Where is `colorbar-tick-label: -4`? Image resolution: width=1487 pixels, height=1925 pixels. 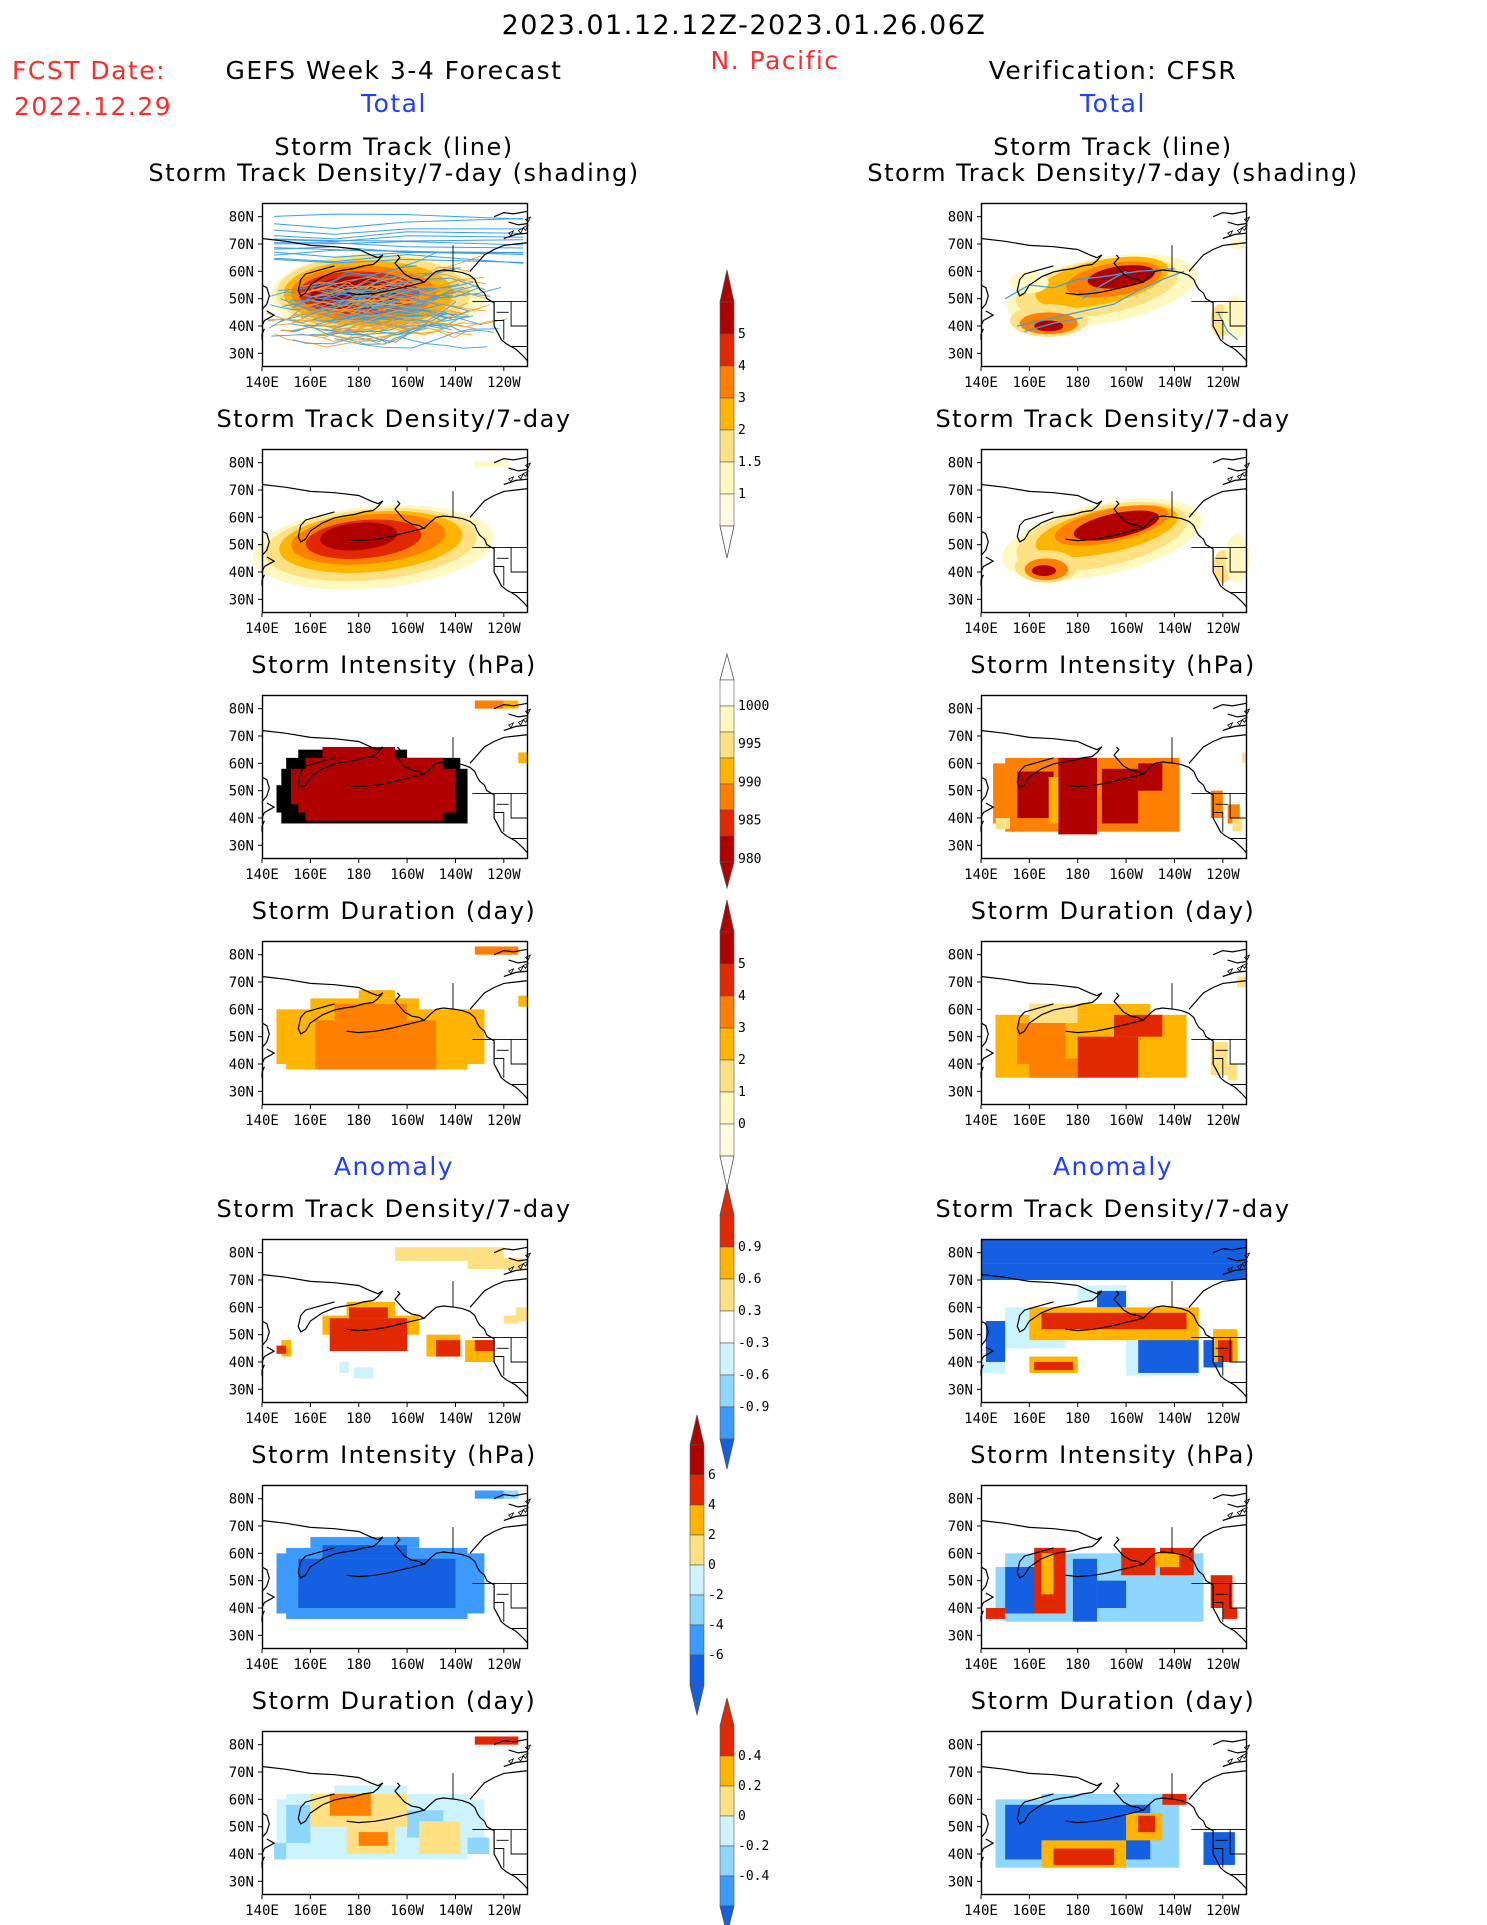
colorbar-tick-label: -4 is located at coordinates (716, 1625).